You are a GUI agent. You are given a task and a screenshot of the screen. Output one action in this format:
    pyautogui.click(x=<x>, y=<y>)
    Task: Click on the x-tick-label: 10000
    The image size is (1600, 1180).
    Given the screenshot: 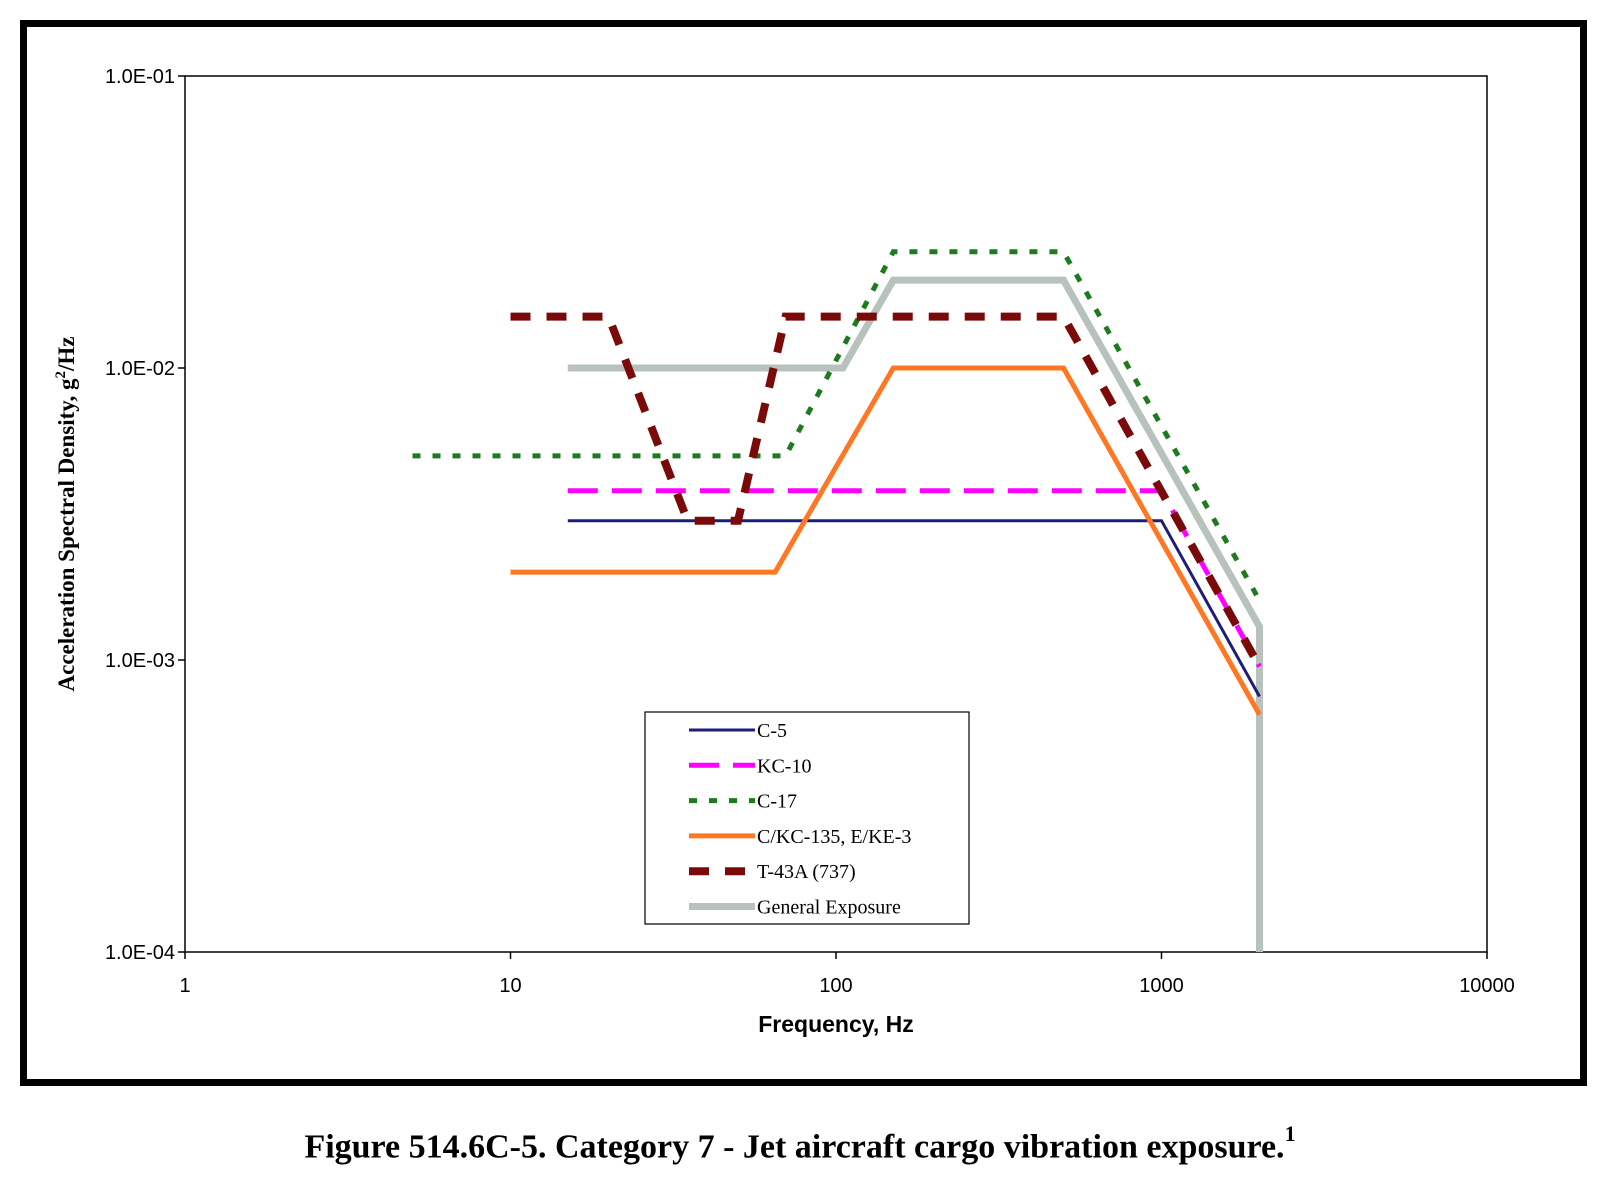 What is the action you would take?
    pyautogui.click(x=1487, y=986)
    